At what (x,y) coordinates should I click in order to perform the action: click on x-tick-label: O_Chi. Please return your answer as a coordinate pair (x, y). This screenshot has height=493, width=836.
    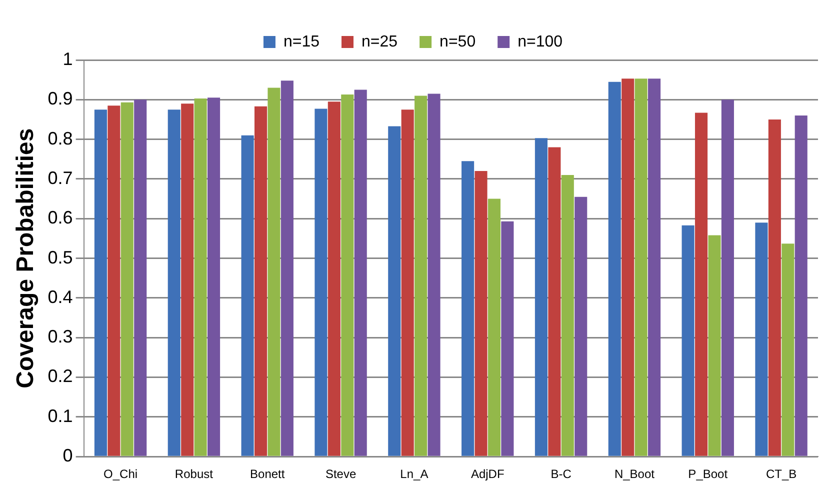
    Looking at the image, I should click on (121, 474).